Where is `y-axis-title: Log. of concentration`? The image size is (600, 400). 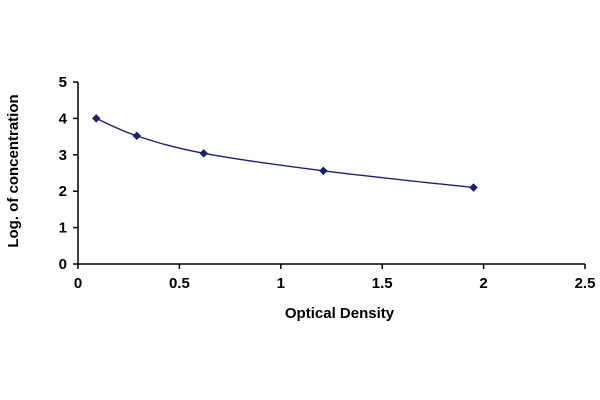 y-axis-title: Log. of concentration is located at coordinates (13, 170).